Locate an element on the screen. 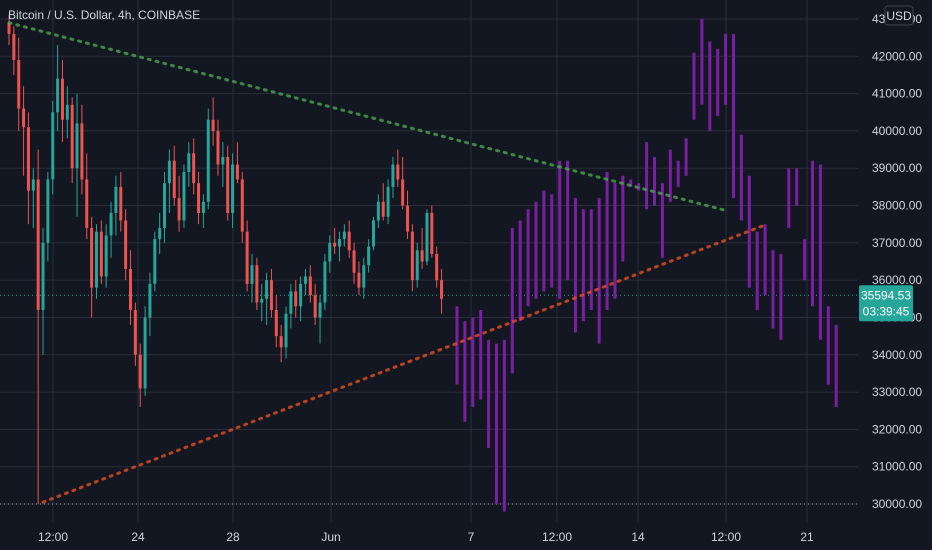 The width and height of the screenshot is (932, 550). y-tick-label: 31000.00 is located at coordinates (897, 467).